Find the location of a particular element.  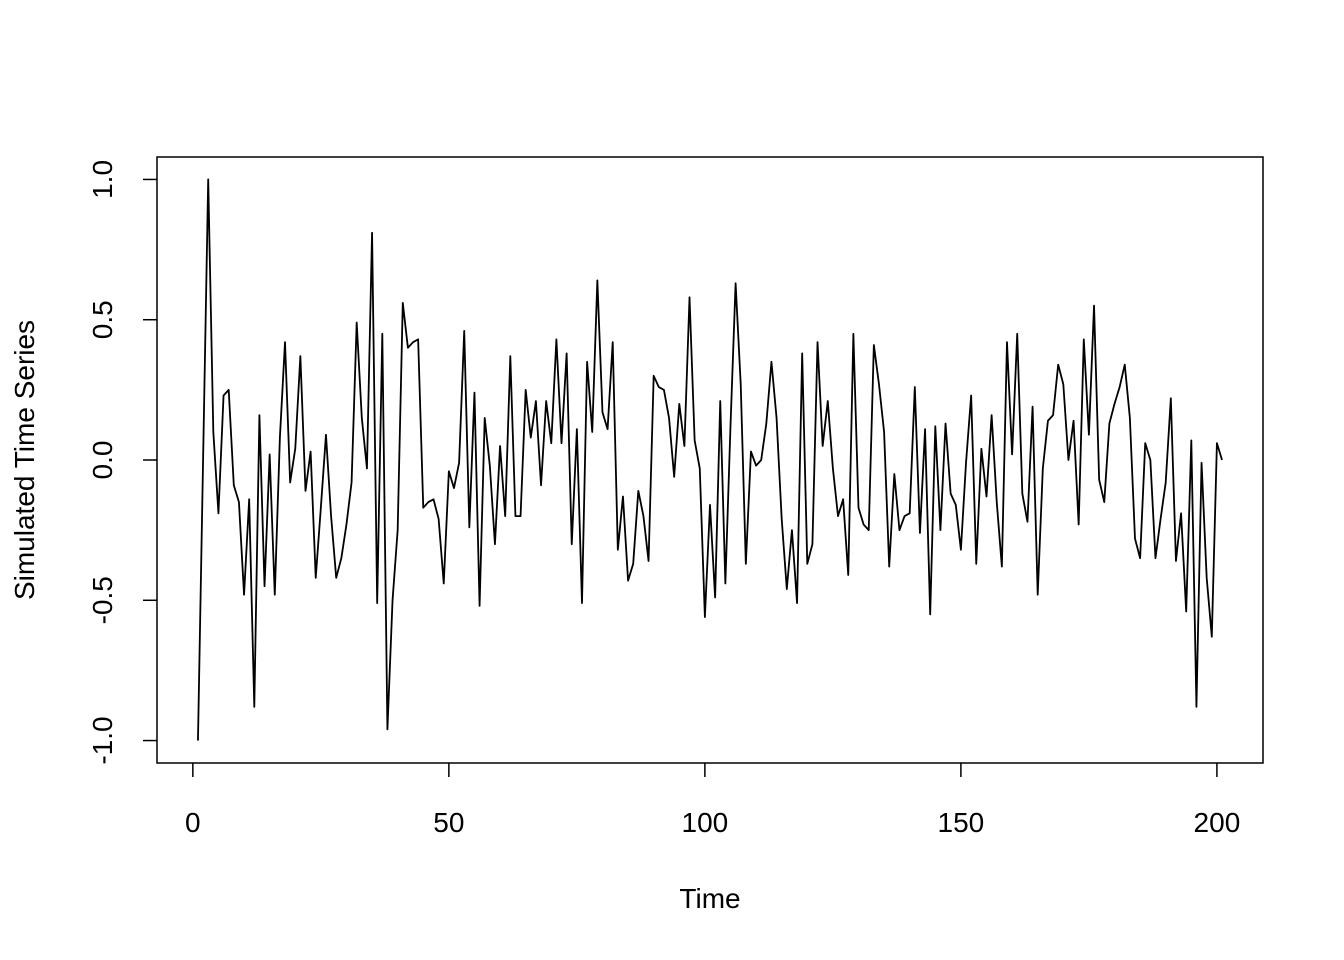

y-tick-label: 1.0 is located at coordinates (102, 179).